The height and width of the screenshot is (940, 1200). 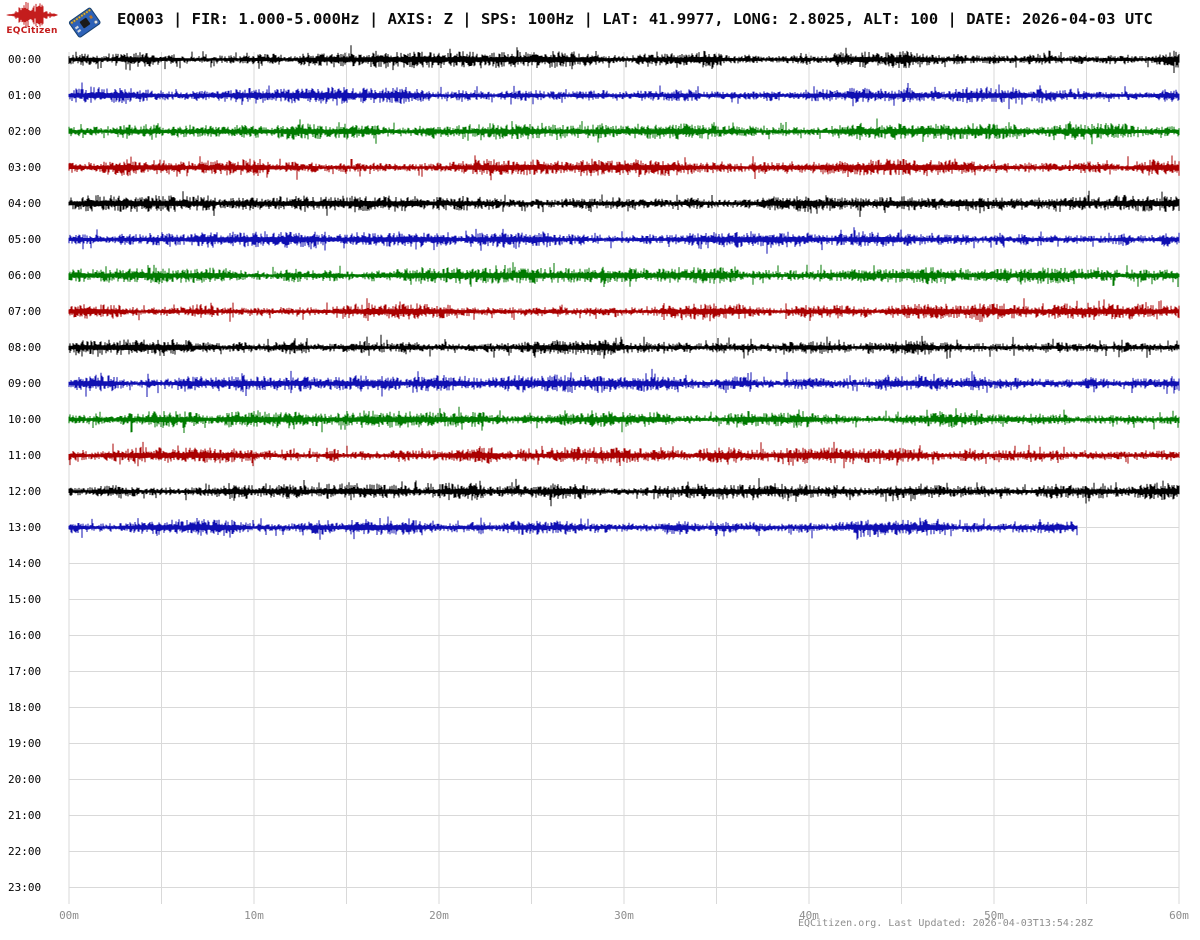 I want to click on hour-label-0000: 00:00, so click(x=25, y=59).